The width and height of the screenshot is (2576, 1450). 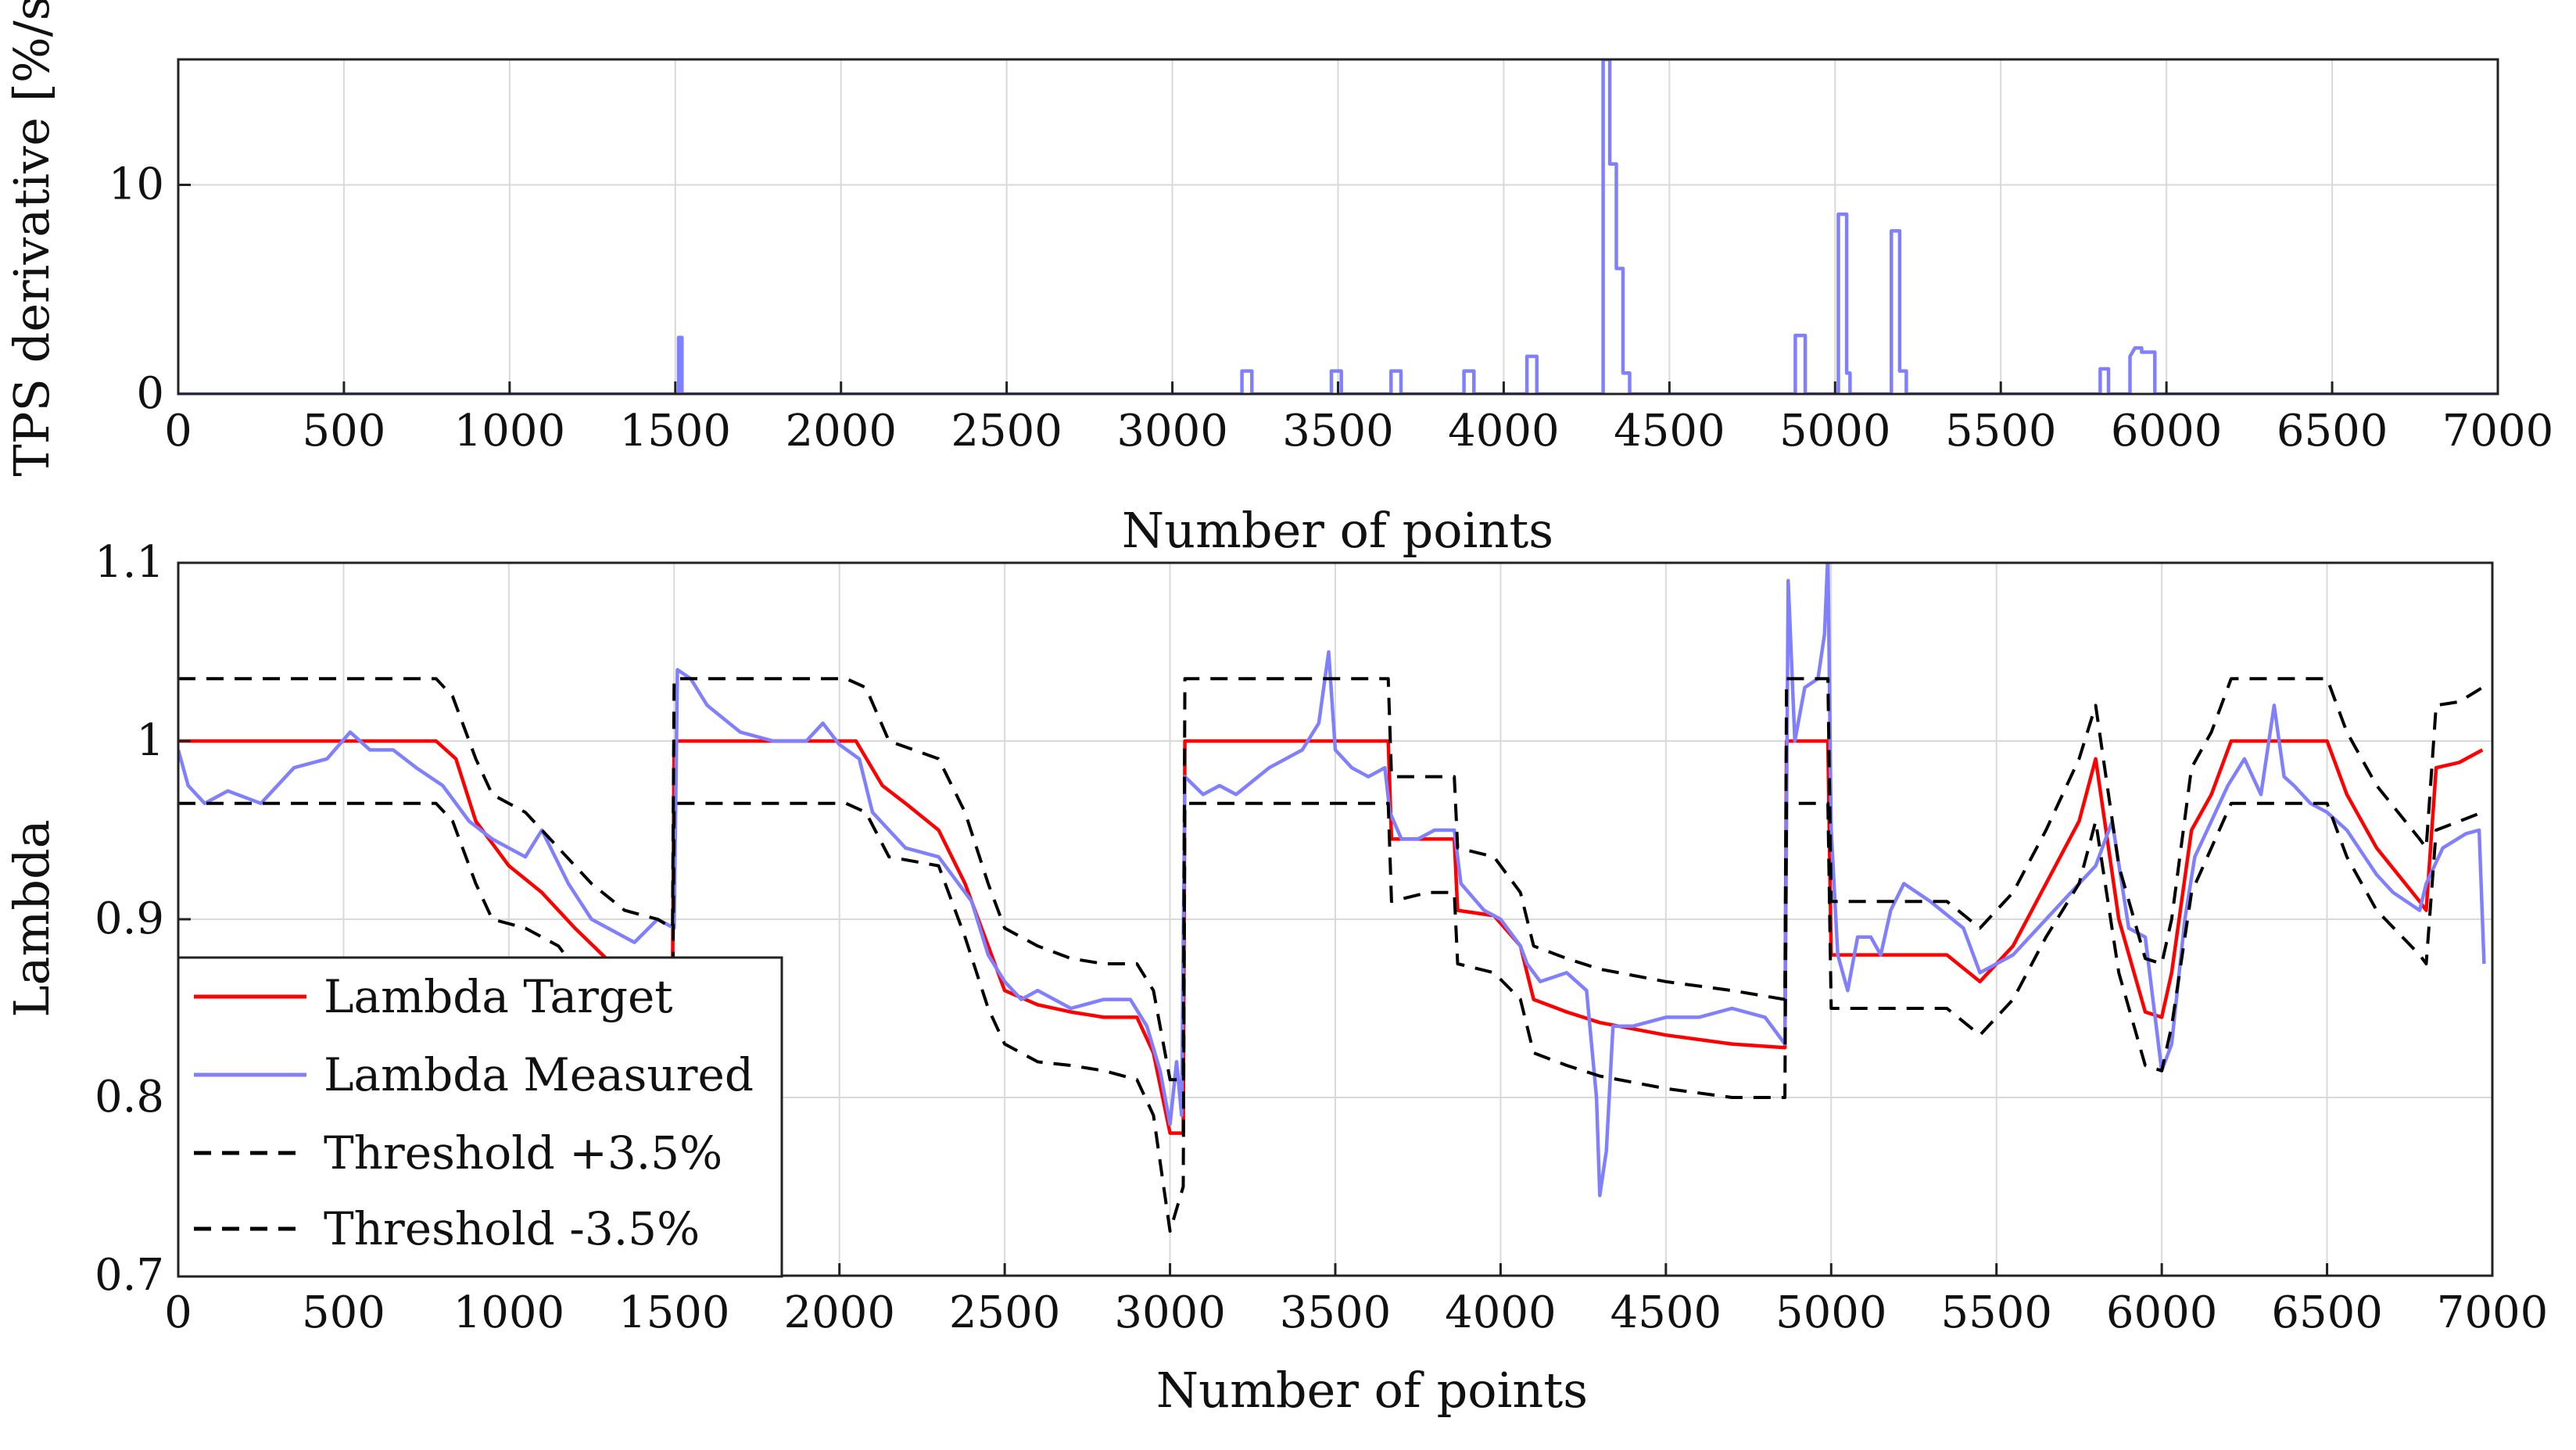 What do you see at coordinates (1996, 1312) in the screenshot?
I see `lambda-x-tick-label-5500: 5500` at bounding box center [1996, 1312].